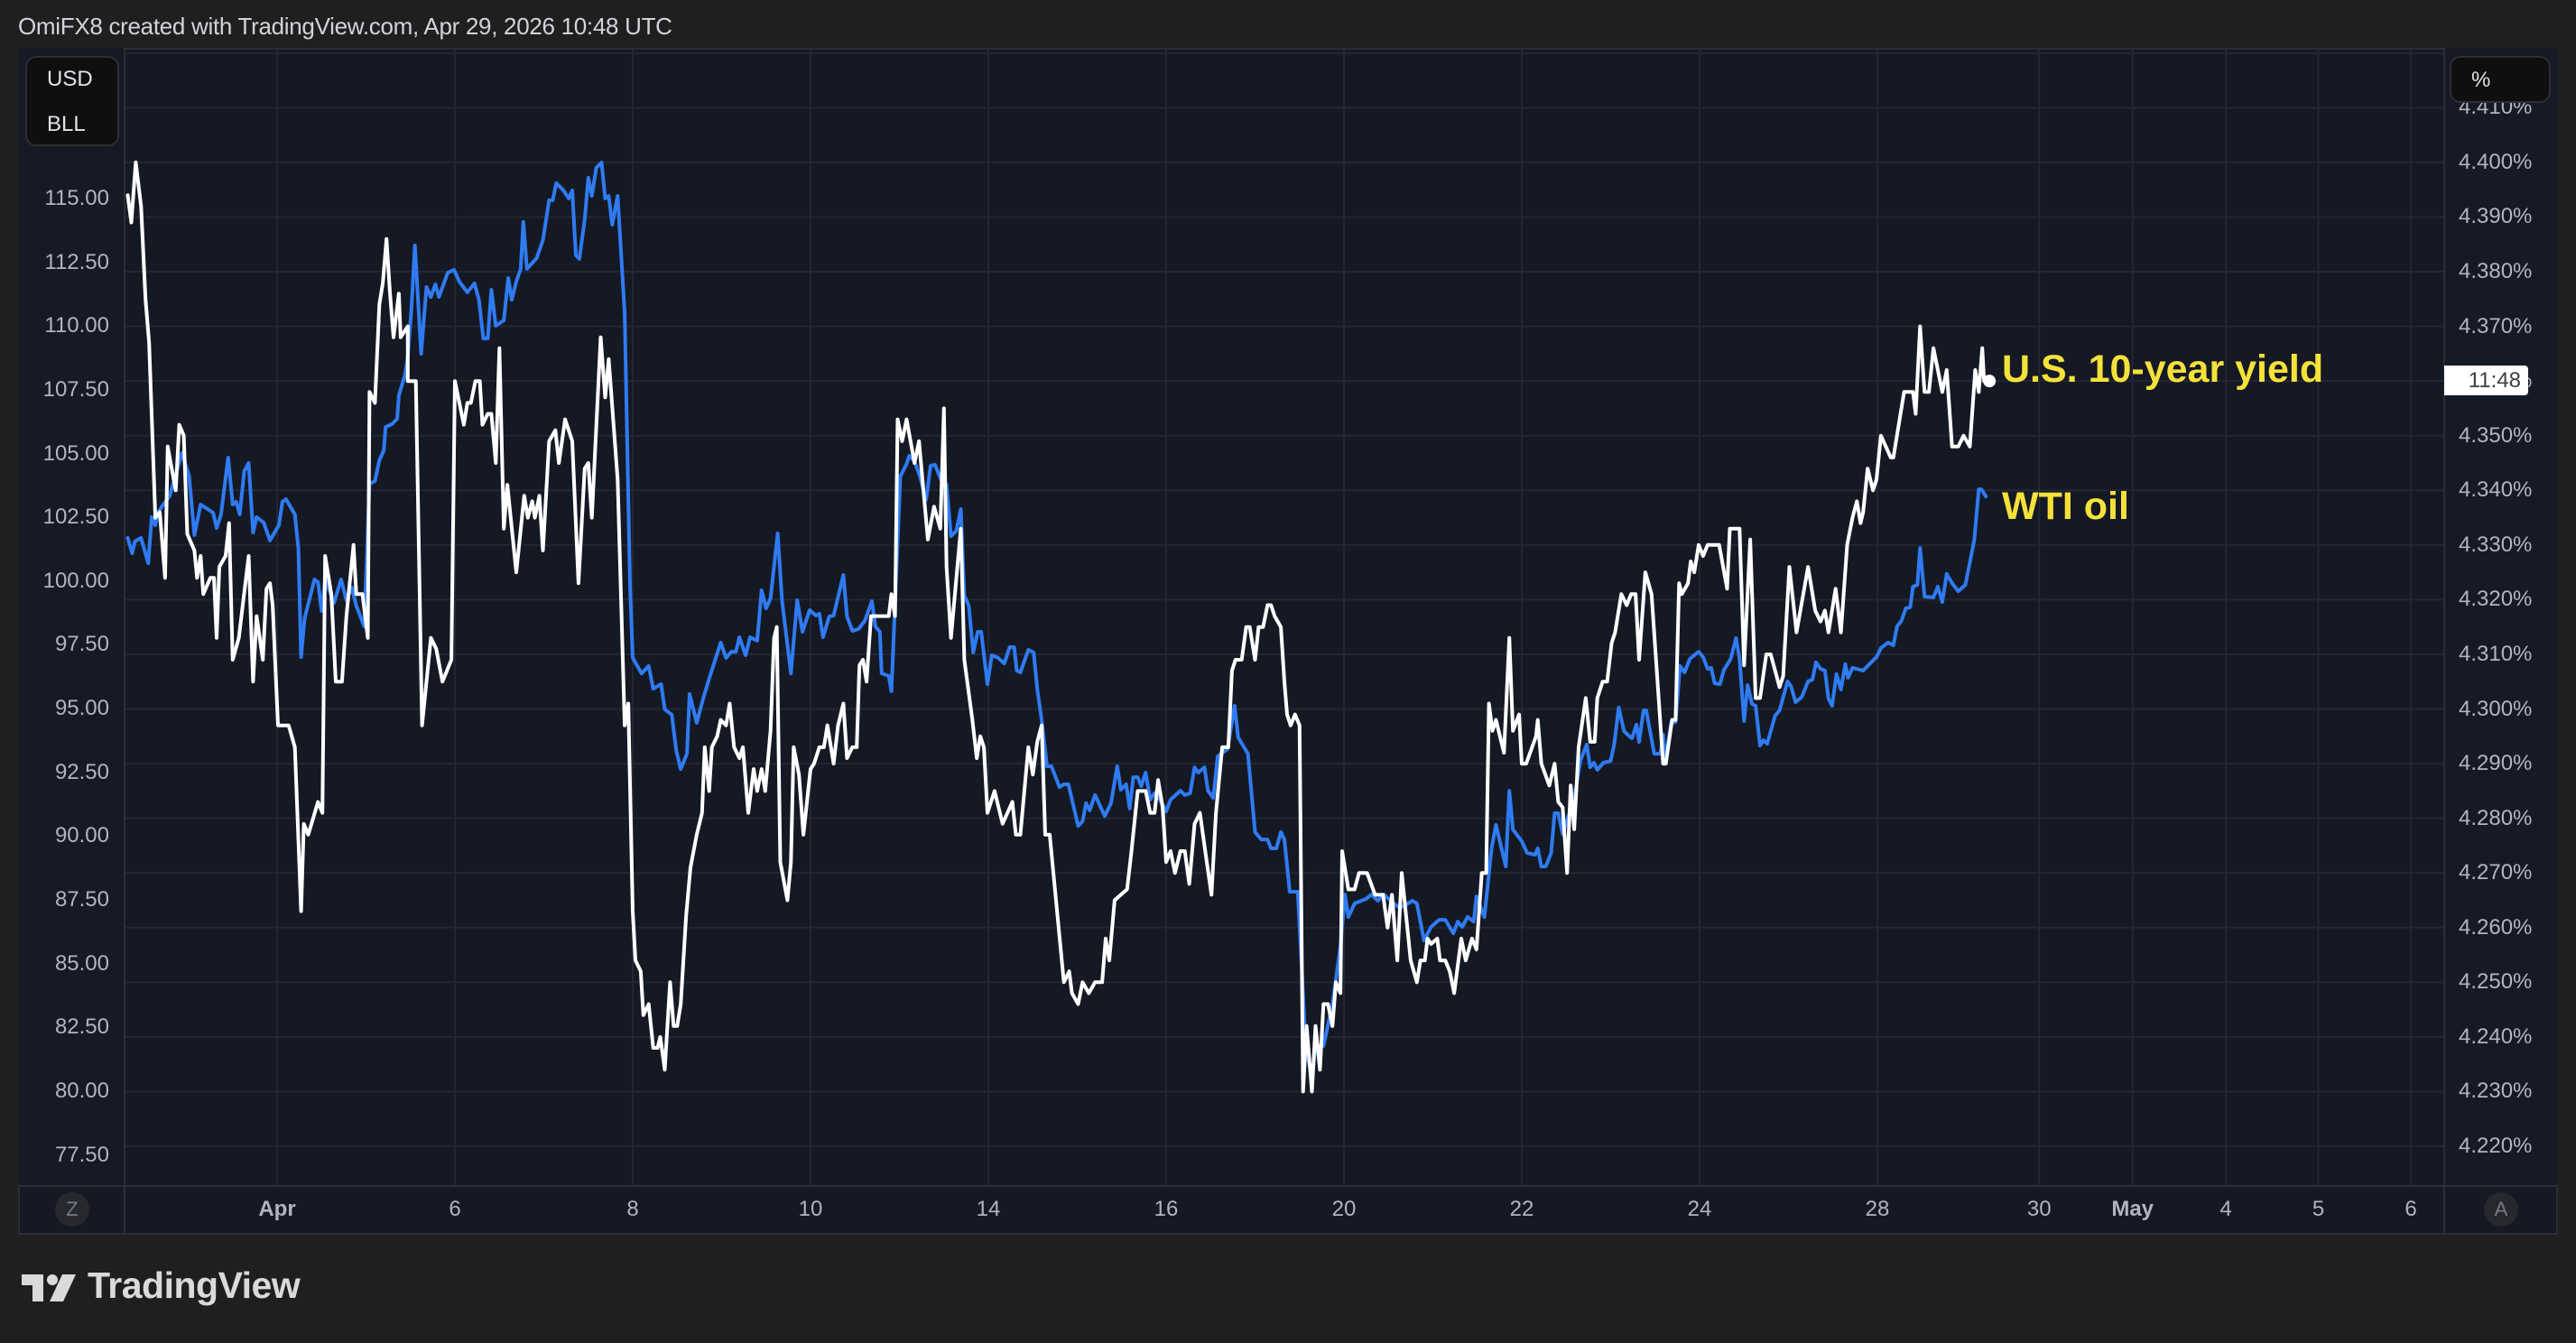 This screenshot has height=1343, width=2576. I want to click on auto-scale-button: A, so click(2501, 1210).